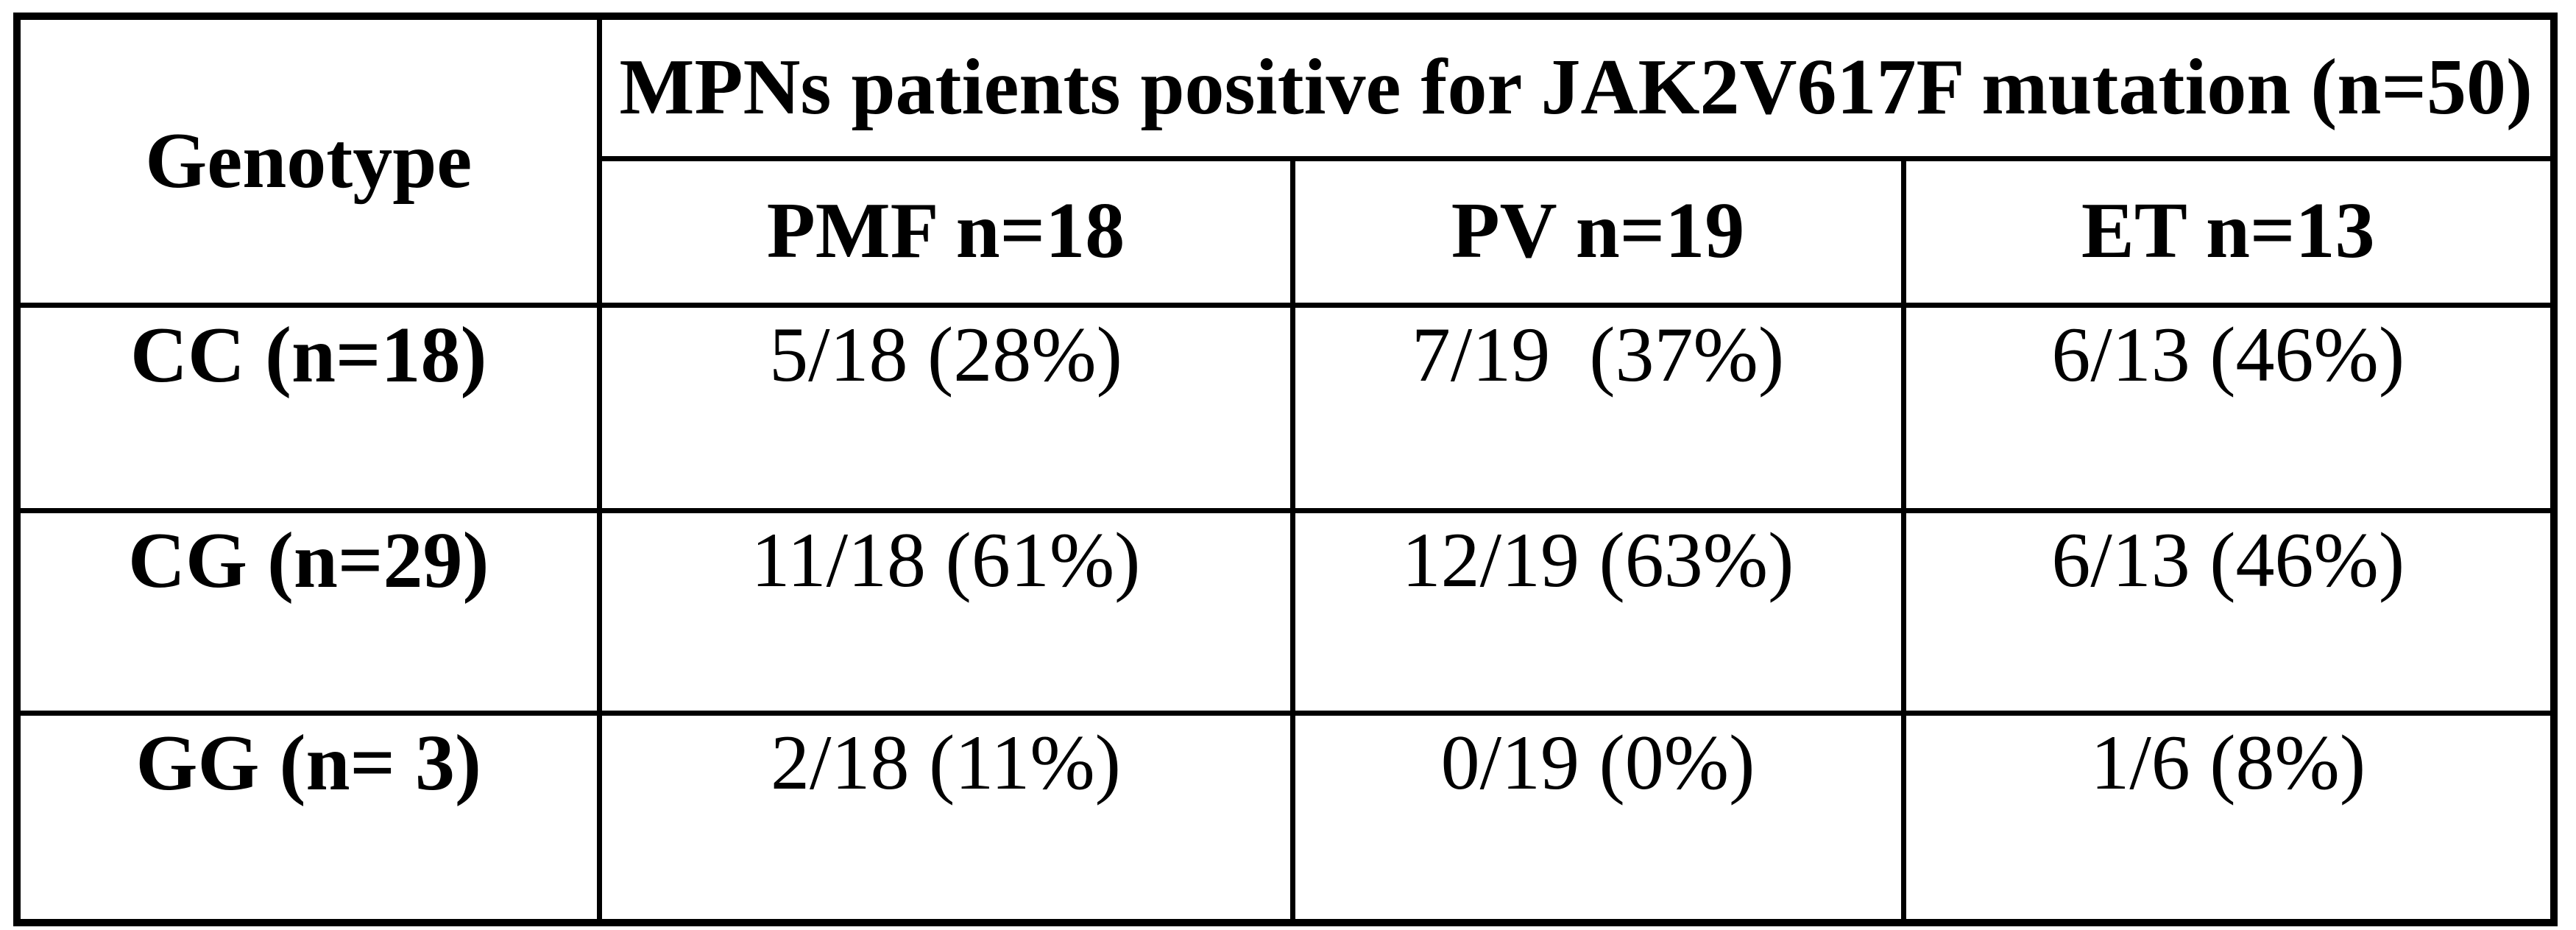 The height and width of the screenshot is (930, 2576). Describe the element at coordinates (308, 611) in the screenshot. I see `row-label-cg: CG (n=29)` at that location.